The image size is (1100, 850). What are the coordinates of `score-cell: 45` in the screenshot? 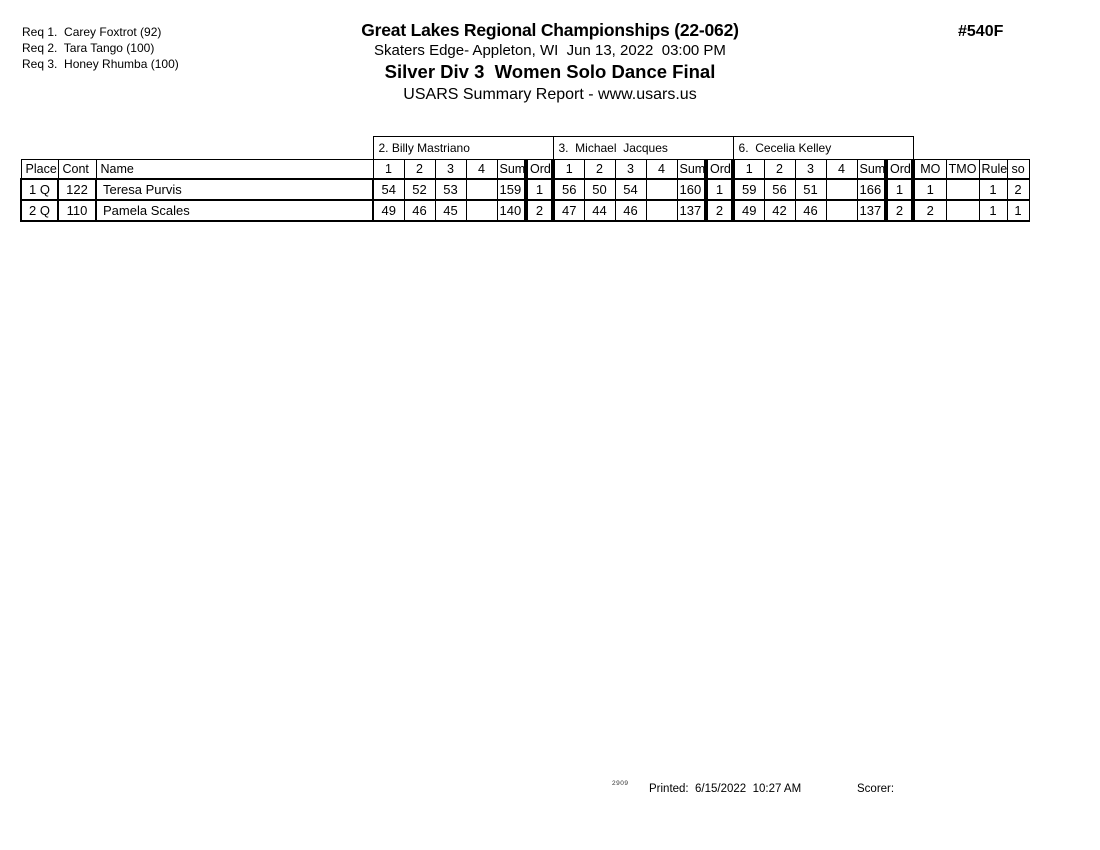 It's located at (450, 210).